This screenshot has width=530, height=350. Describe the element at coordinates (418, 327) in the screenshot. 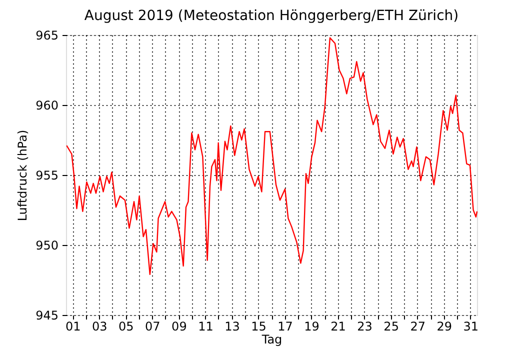

I see `x-tick-label: 27` at that location.